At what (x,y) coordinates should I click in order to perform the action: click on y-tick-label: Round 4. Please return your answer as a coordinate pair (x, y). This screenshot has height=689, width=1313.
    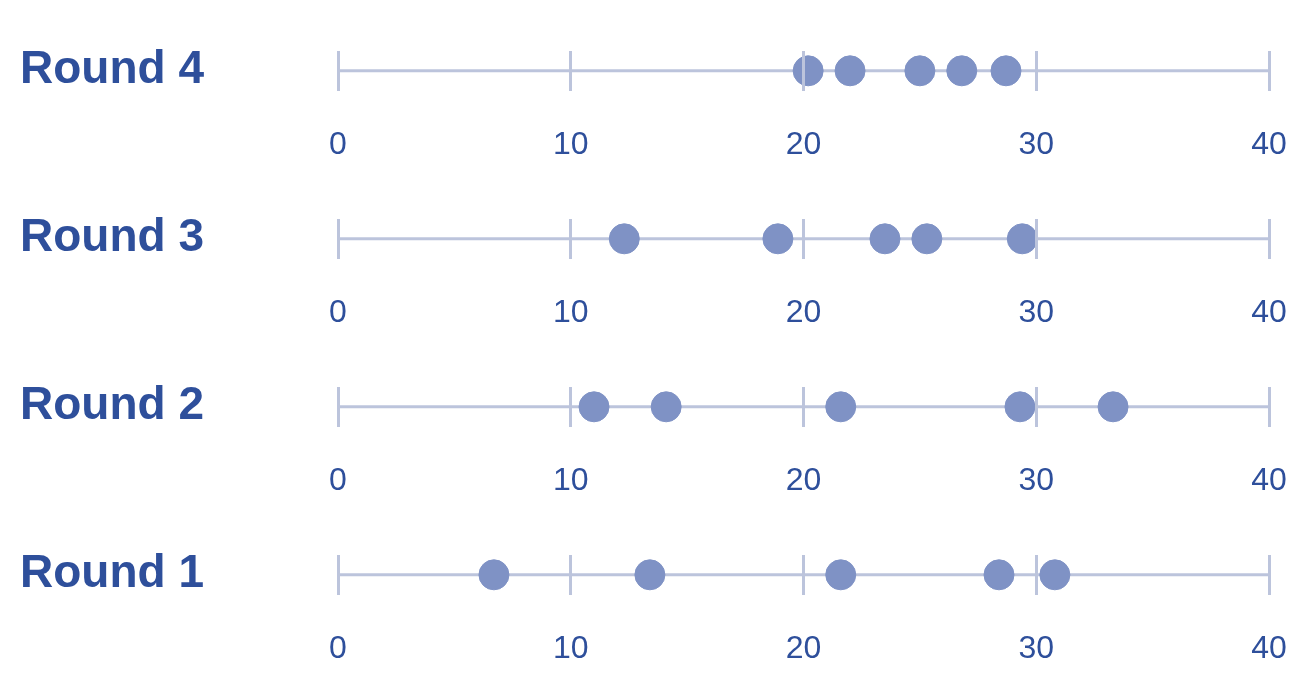
    Looking at the image, I should click on (112, 67).